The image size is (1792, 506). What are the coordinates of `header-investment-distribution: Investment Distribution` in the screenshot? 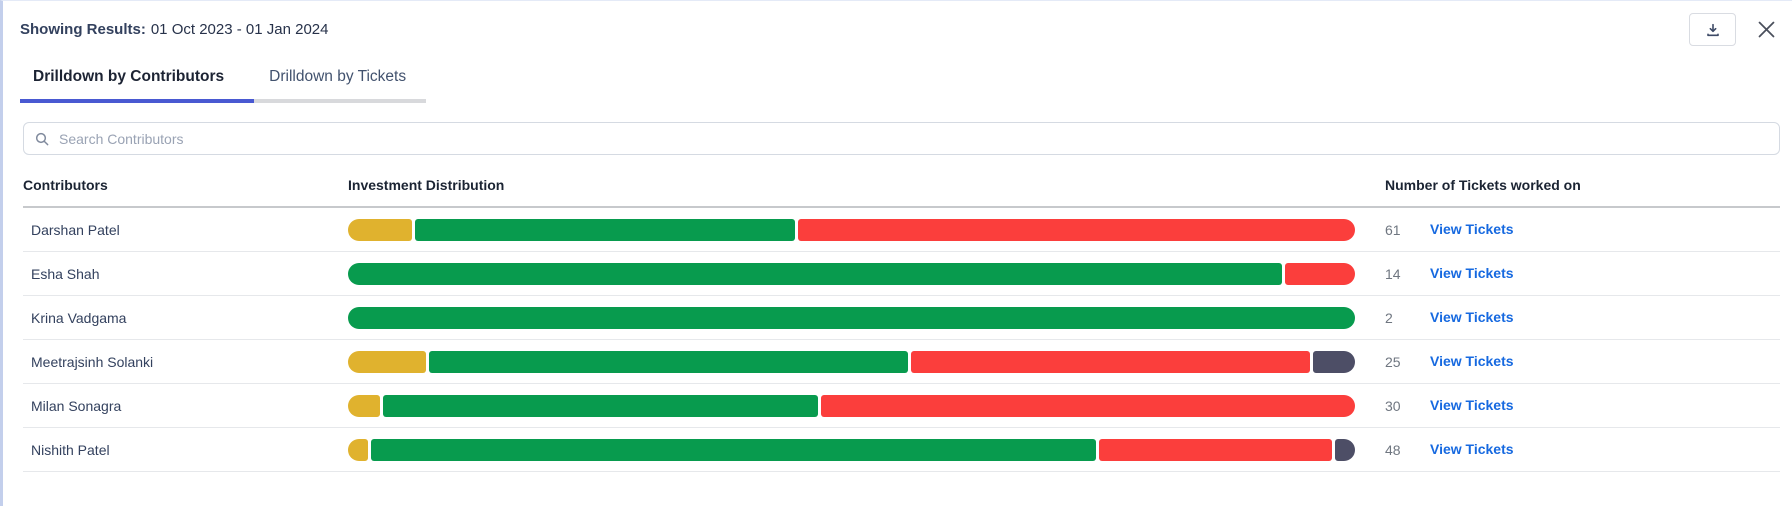 It's located at (426, 185).